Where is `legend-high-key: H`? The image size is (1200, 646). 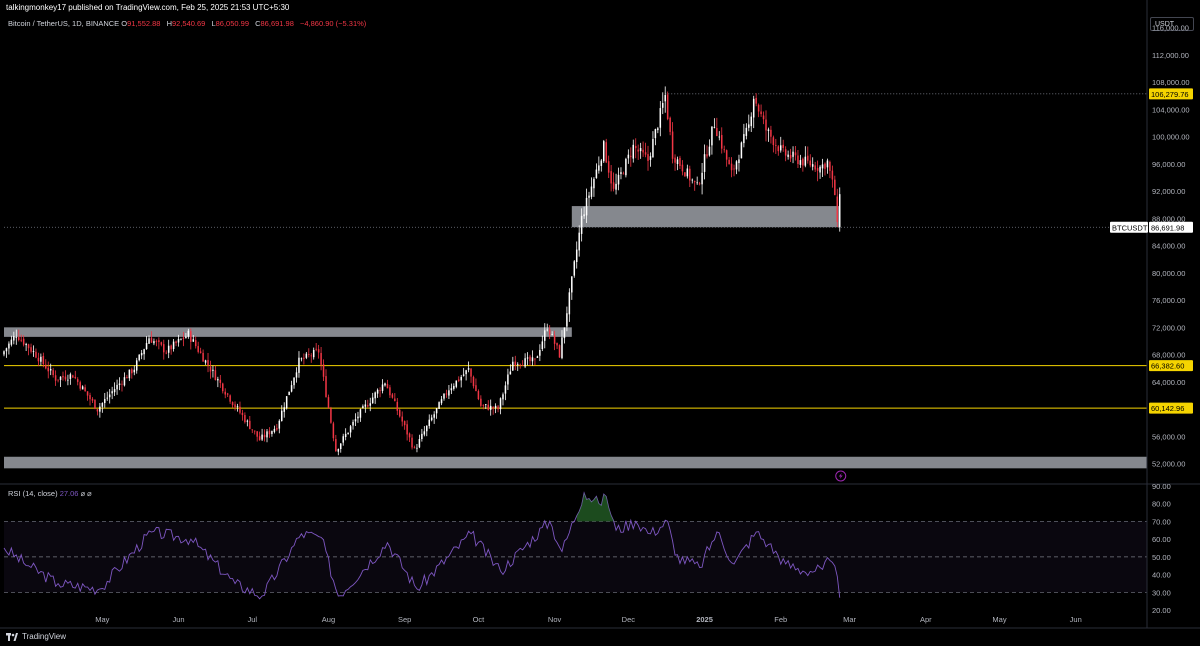
legend-high-key: H is located at coordinates (169, 23).